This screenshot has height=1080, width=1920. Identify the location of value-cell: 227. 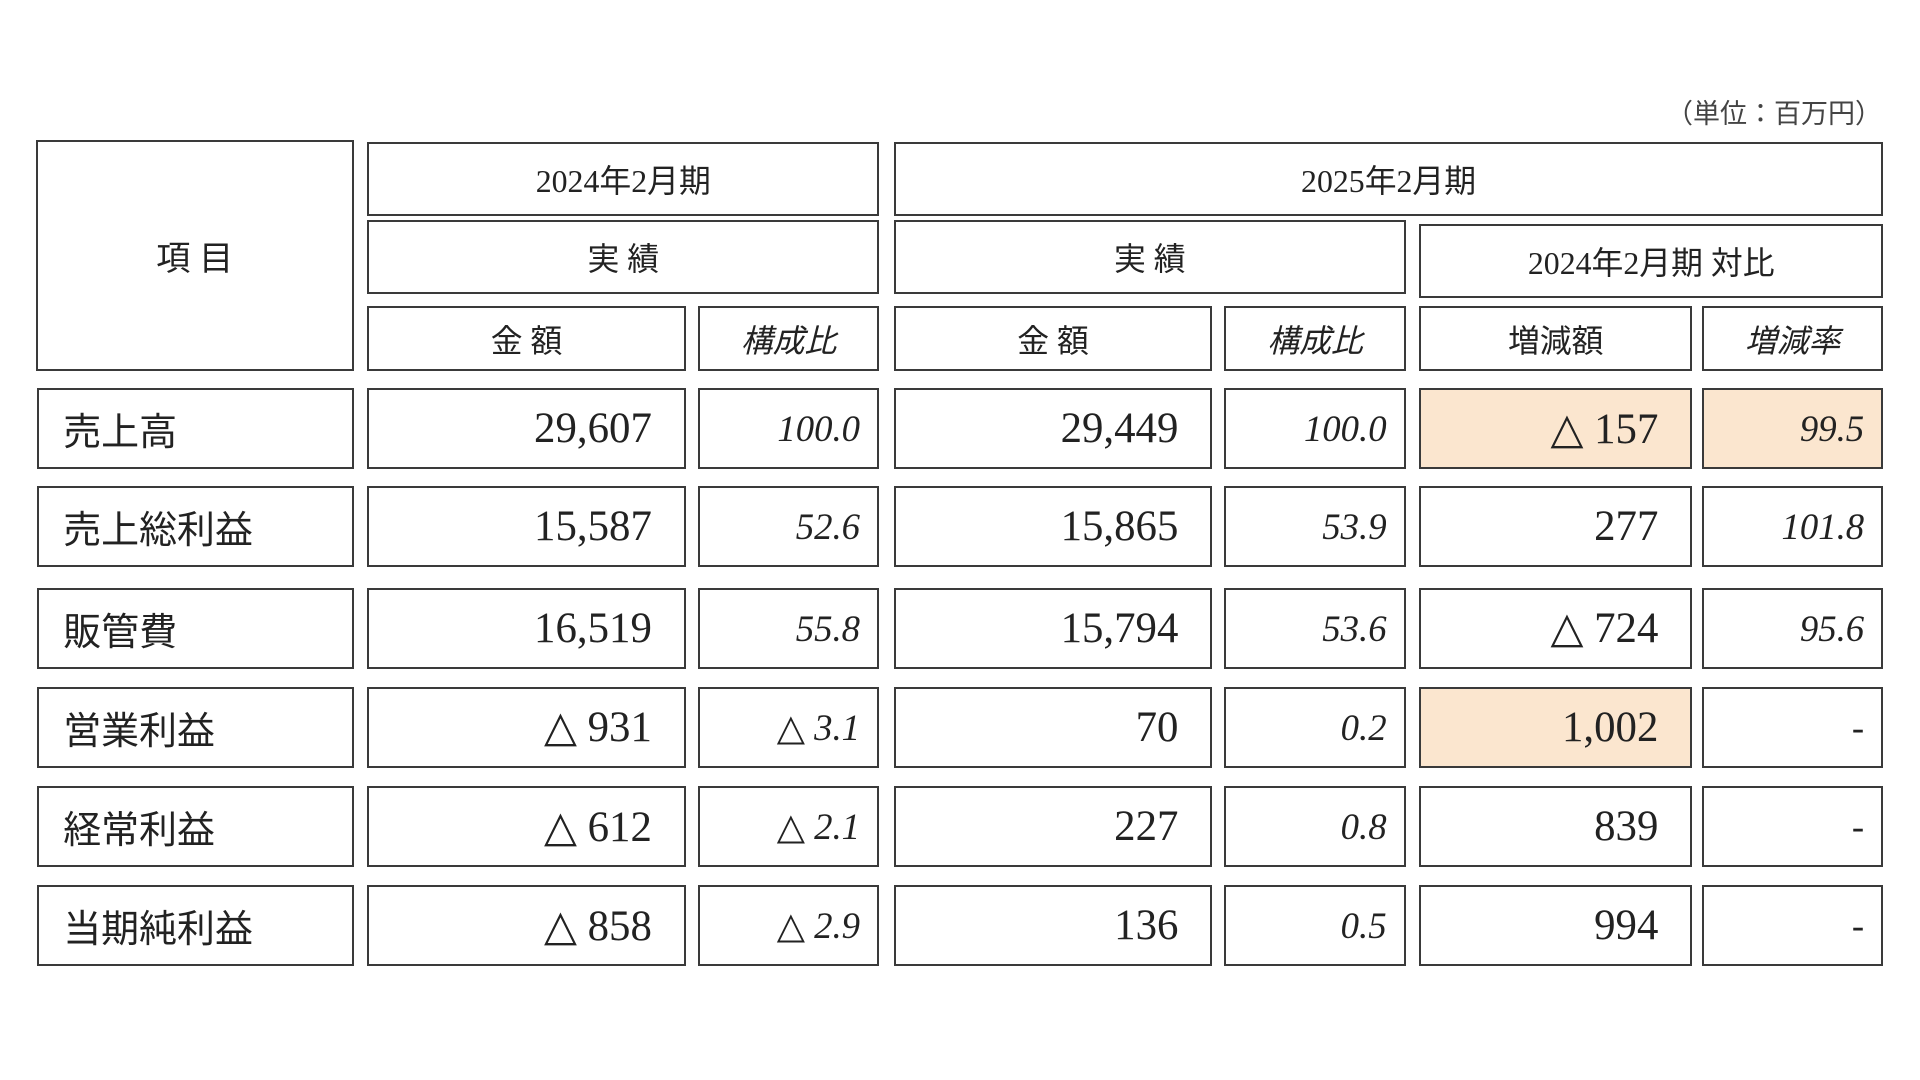
(1053, 826).